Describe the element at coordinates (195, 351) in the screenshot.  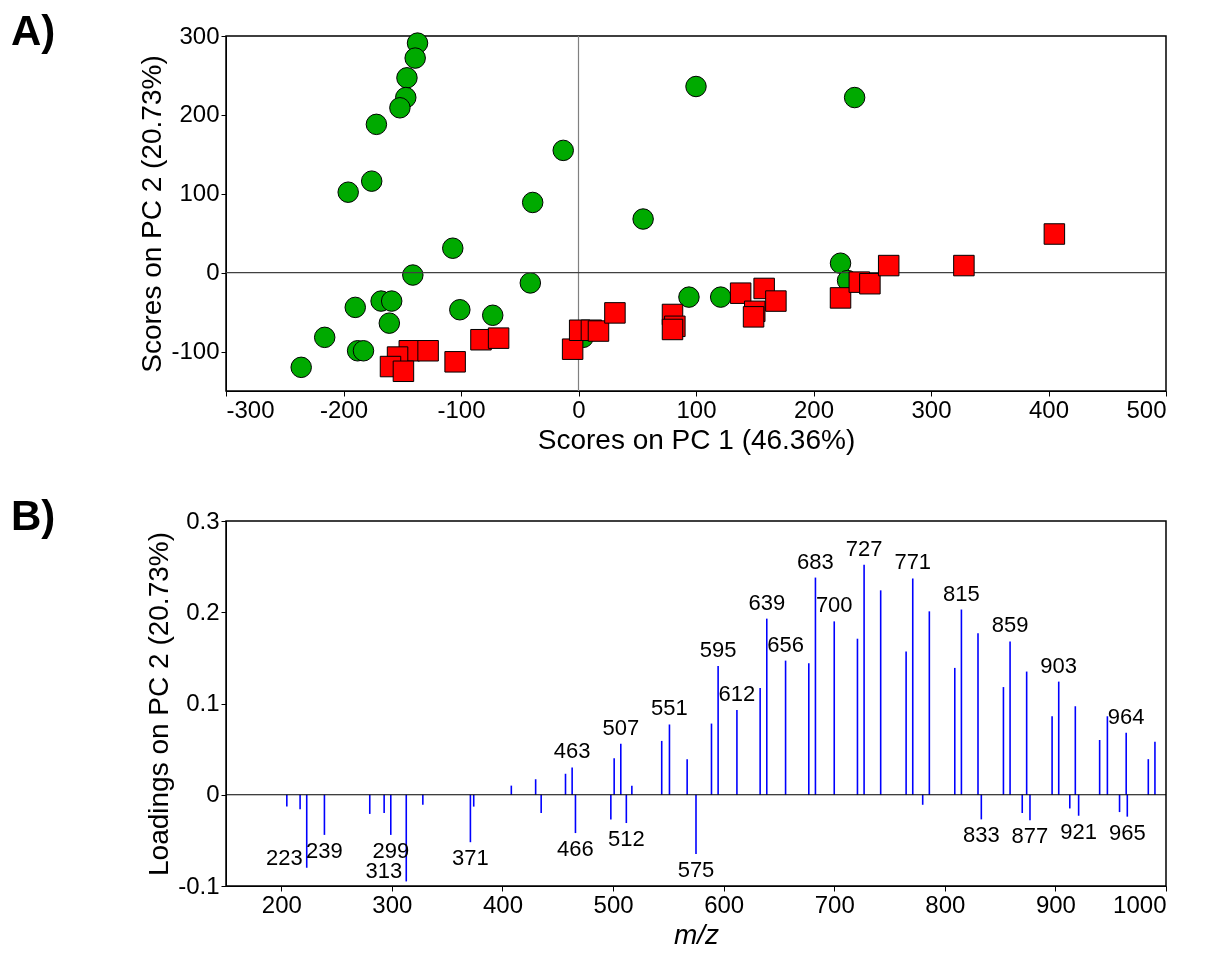
I see `y-tick-label: -100` at that location.